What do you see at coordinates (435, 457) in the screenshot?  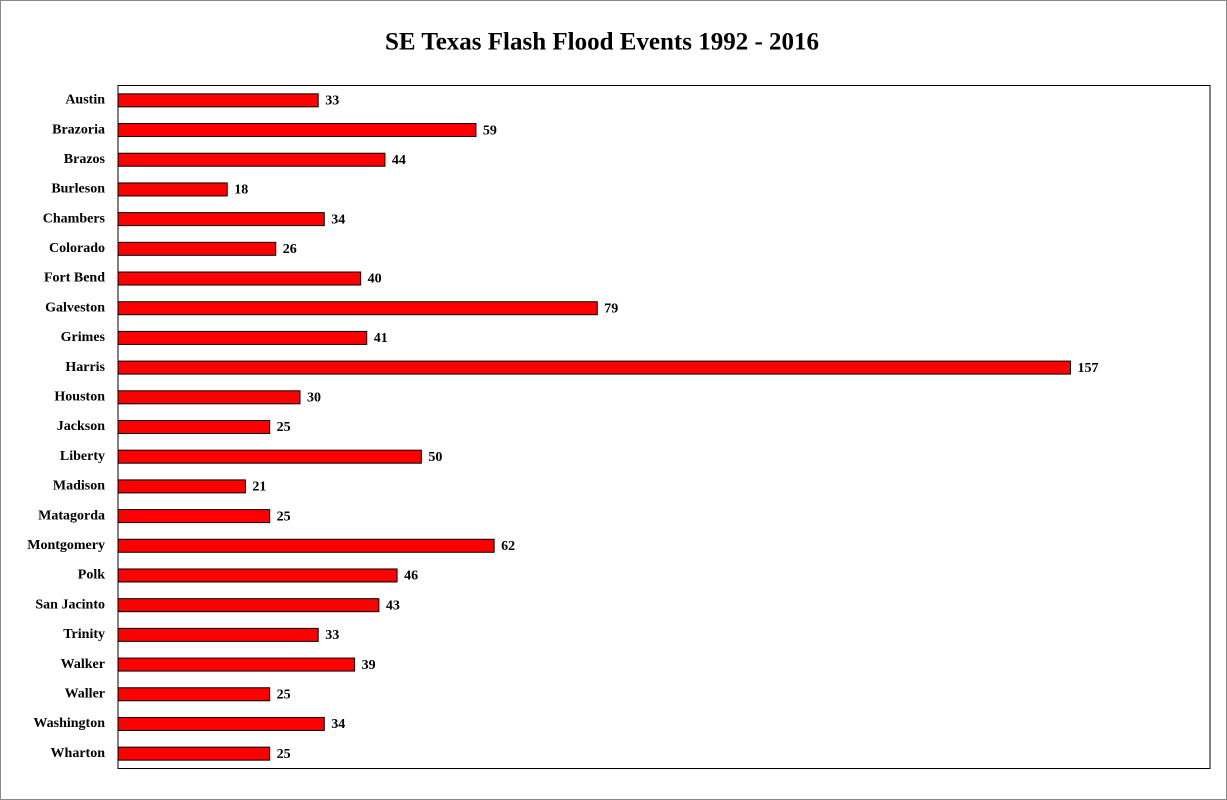 I see `value-label: 50` at bounding box center [435, 457].